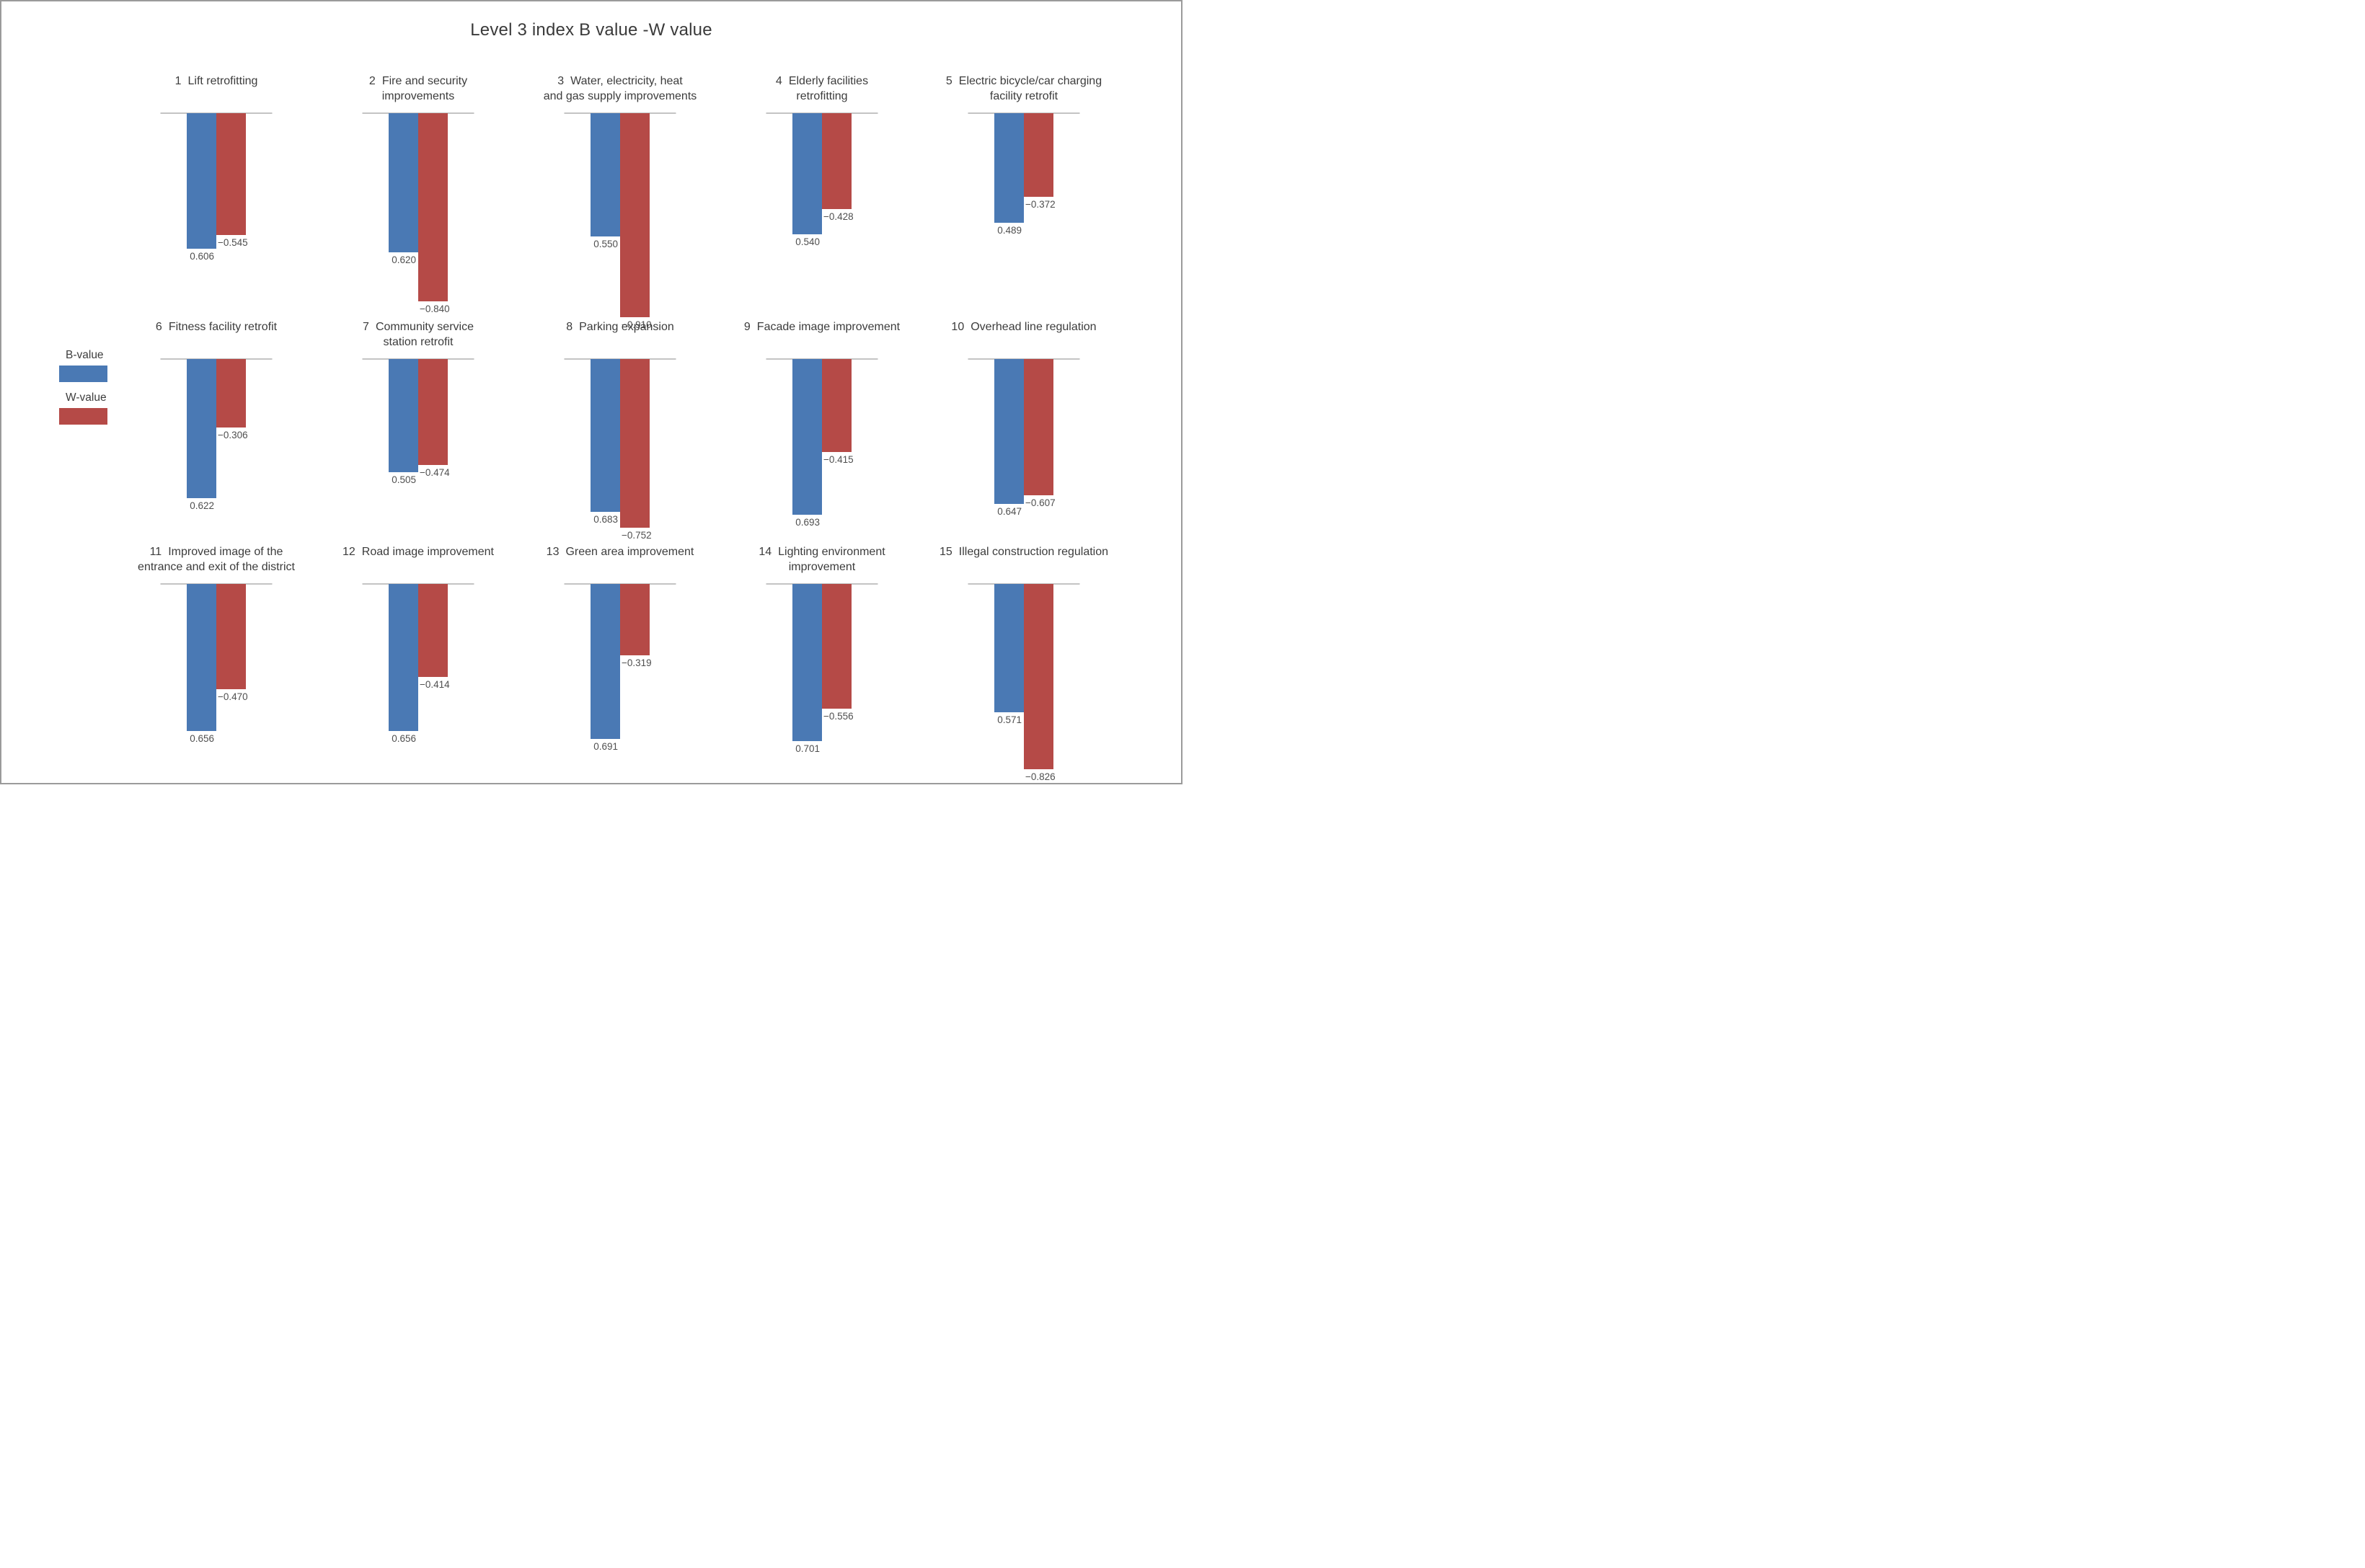  Describe the element at coordinates (808, 522) in the screenshot. I see `b-value-label: 0.693` at that location.